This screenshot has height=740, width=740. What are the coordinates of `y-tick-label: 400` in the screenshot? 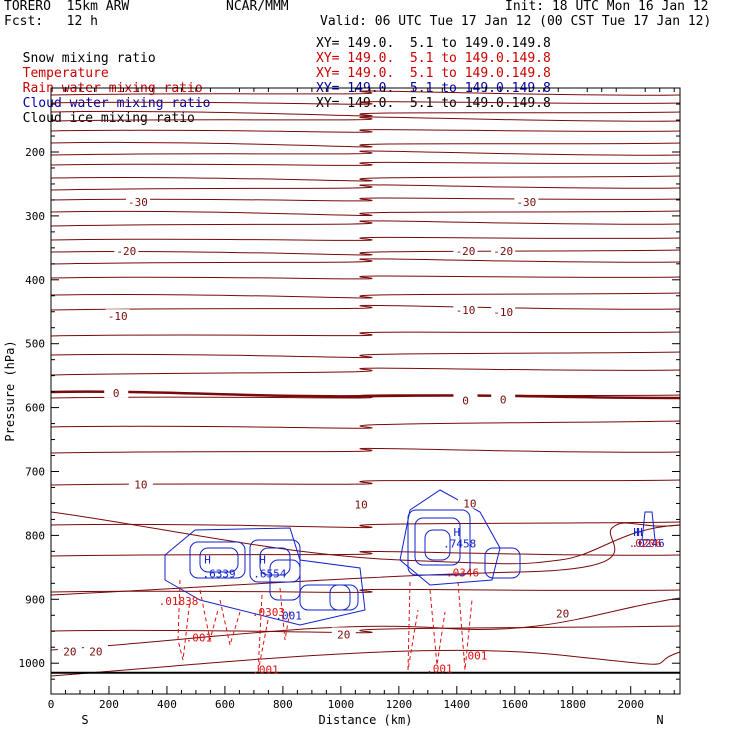 It's located at (35, 280).